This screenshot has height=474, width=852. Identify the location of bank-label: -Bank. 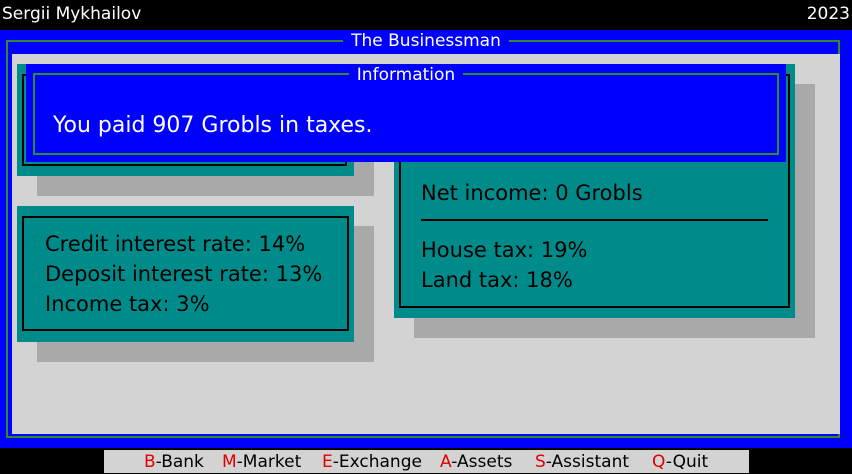
(179, 462).